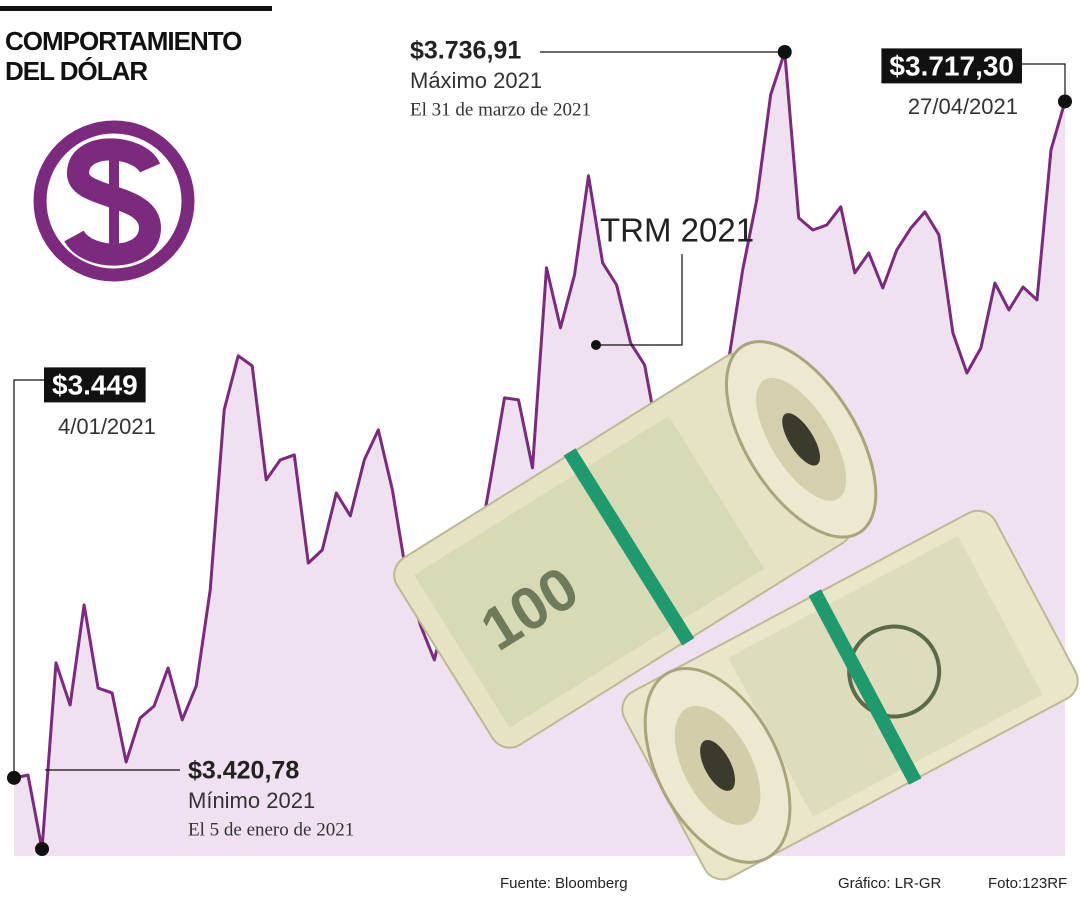 This screenshot has height=900, width=1080. What do you see at coordinates (476, 80) in the screenshot?
I see `value-note: Máximo 2021` at bounding box center [476, 80].